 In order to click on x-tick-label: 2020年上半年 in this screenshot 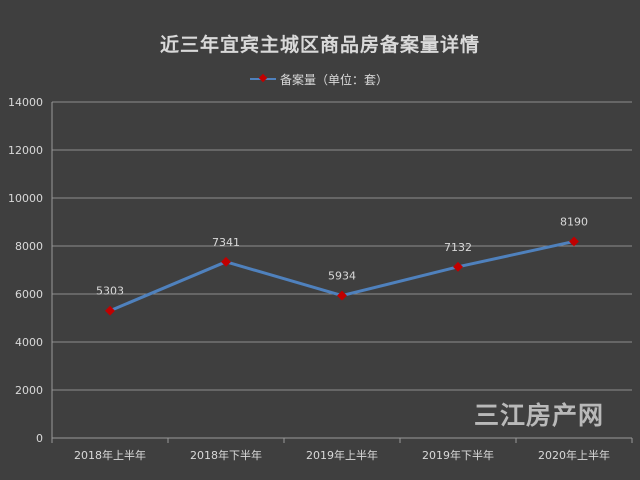, I will do `click(574, 455)`.